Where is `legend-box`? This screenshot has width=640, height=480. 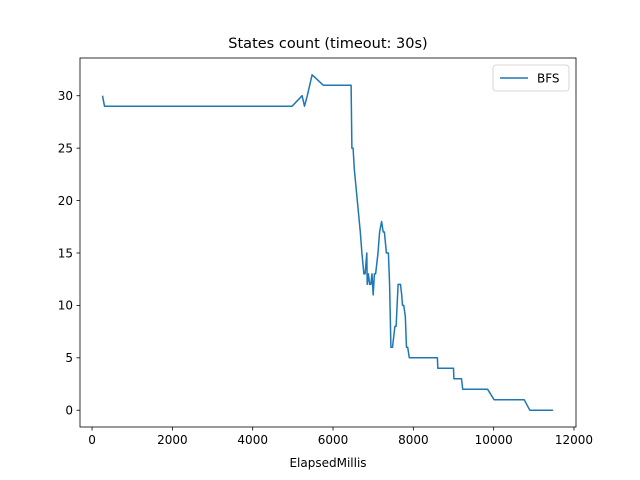
legend-box is located at coordinates (531, 78).